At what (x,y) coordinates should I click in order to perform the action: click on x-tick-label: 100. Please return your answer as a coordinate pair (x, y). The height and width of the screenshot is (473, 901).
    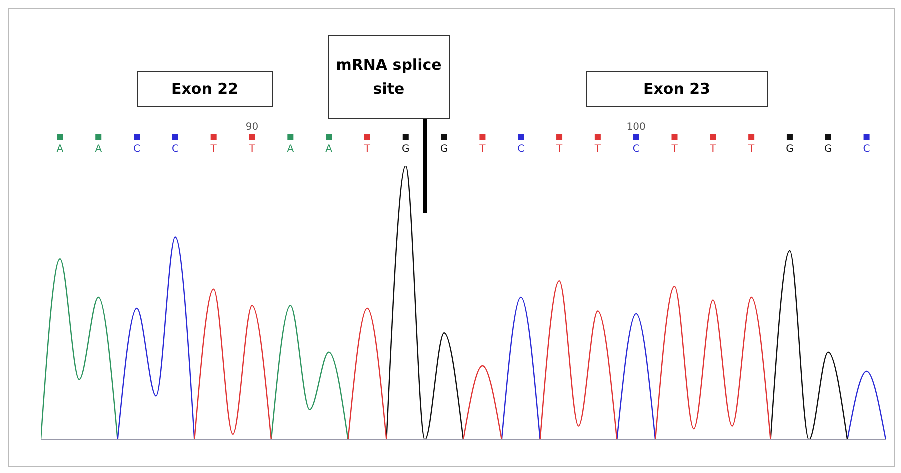
    Looking at the image, I should click on (636, 127).